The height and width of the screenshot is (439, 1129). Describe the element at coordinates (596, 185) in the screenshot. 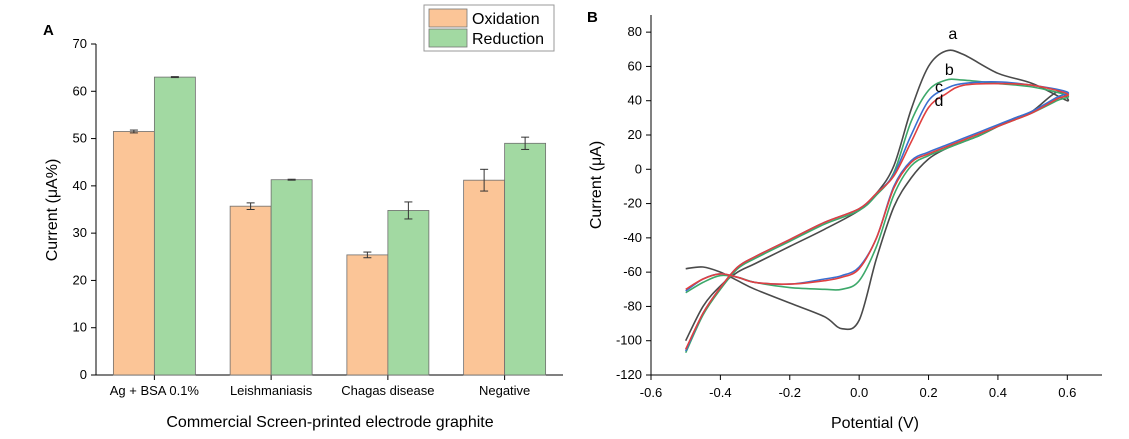

I see `panel-b-ylabel: Current (μA)` at that location.